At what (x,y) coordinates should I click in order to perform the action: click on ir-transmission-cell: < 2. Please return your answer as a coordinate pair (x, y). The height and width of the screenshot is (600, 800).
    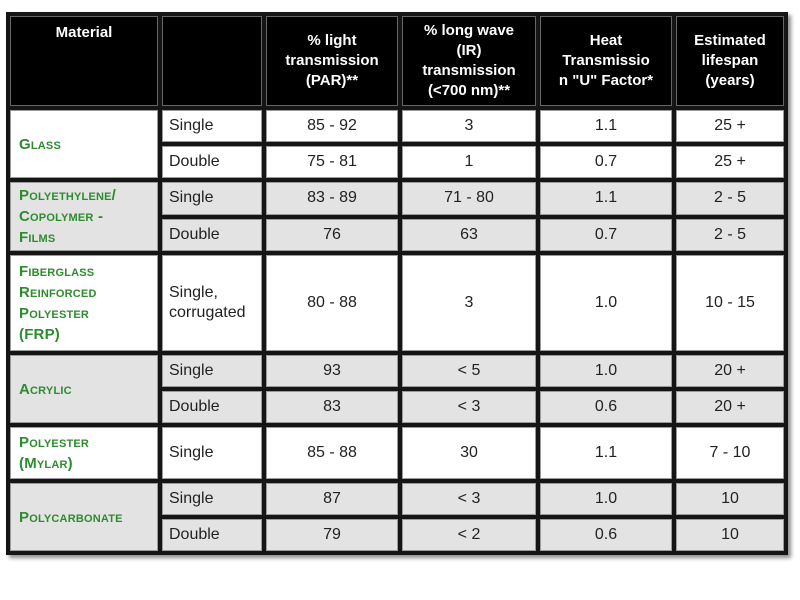
    Looking at the image, I should click on (469, 535).